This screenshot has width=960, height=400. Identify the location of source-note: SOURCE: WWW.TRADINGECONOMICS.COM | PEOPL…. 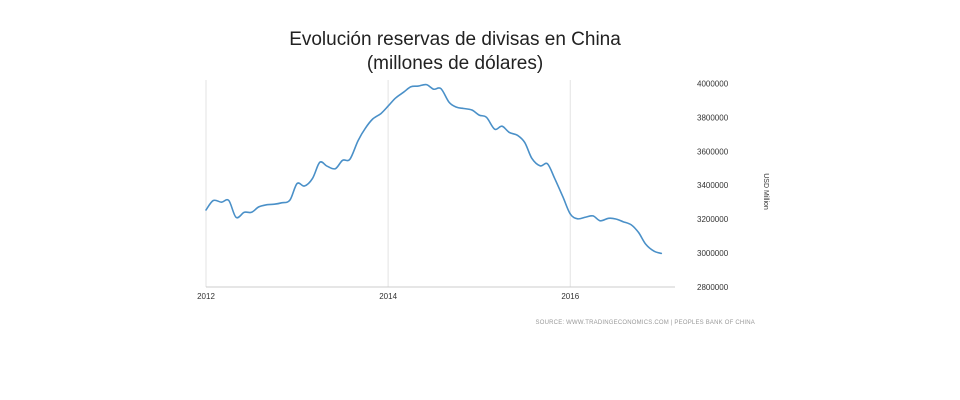
(645, 323).